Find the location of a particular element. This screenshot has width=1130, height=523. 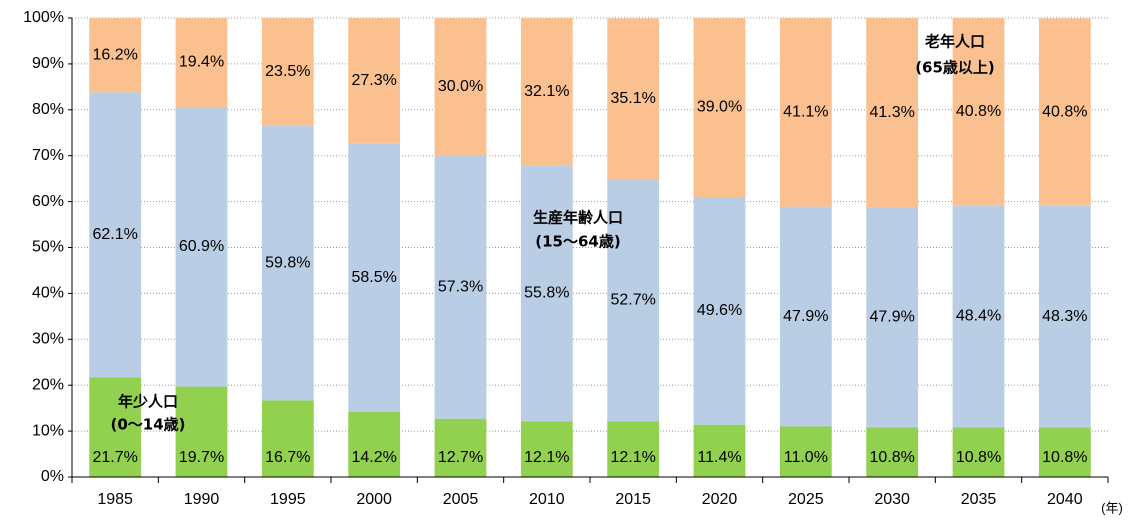

x-tick-label: 2005 is located at coordinates (461, 499).